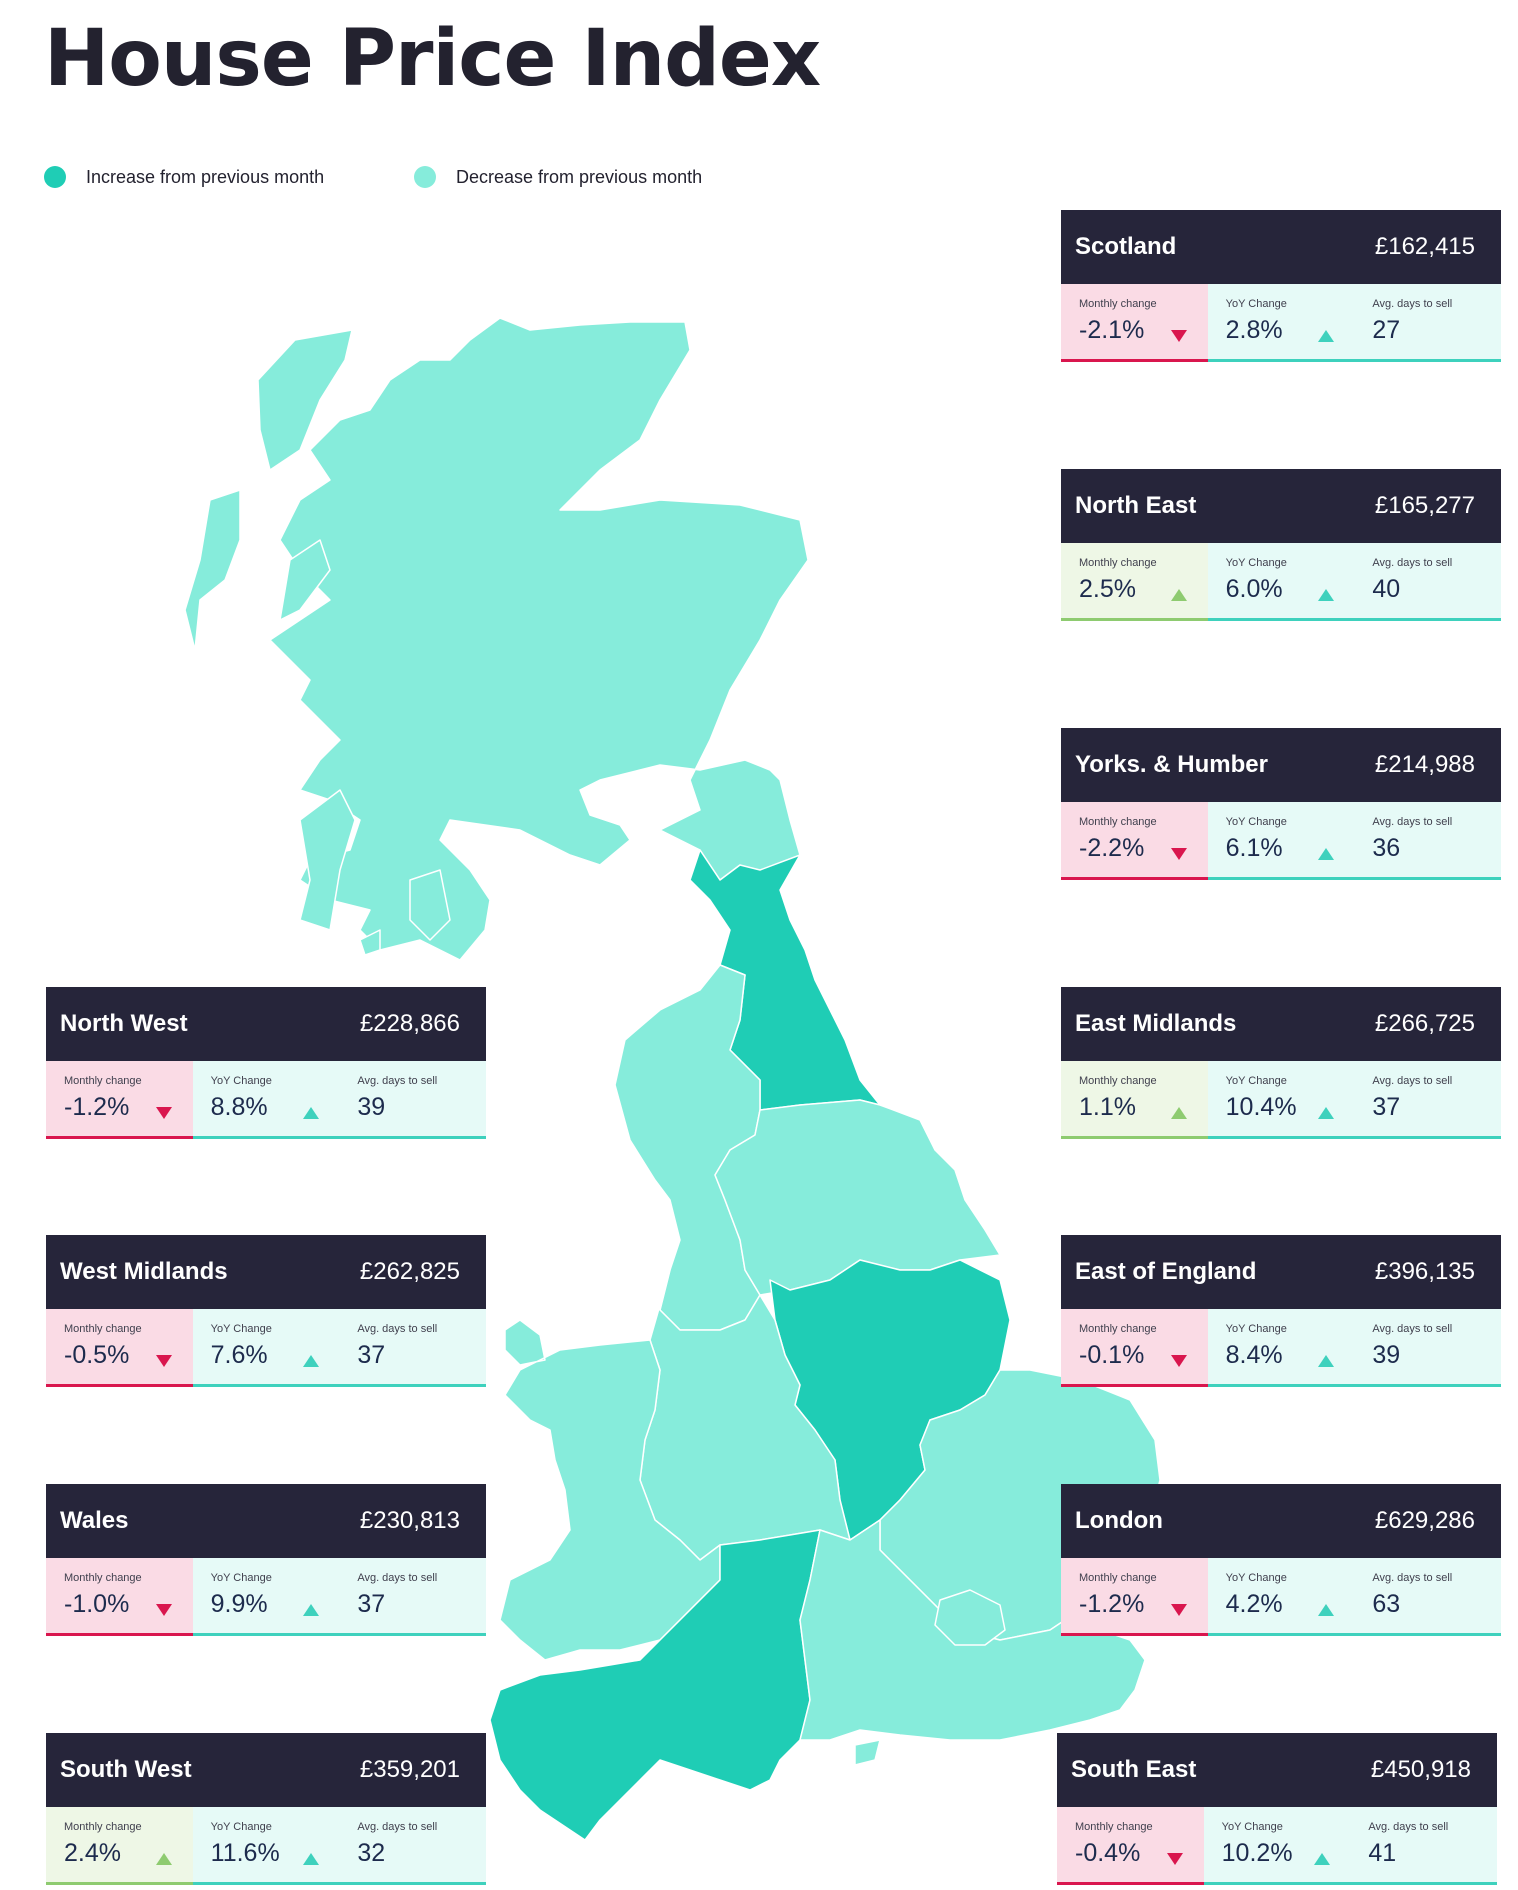 The width and height of the screenshot is (1518, 1890). Describe the element at coordinates (266, 1770) in the screenshot. I see `card-header: South West £359,201` at that location.